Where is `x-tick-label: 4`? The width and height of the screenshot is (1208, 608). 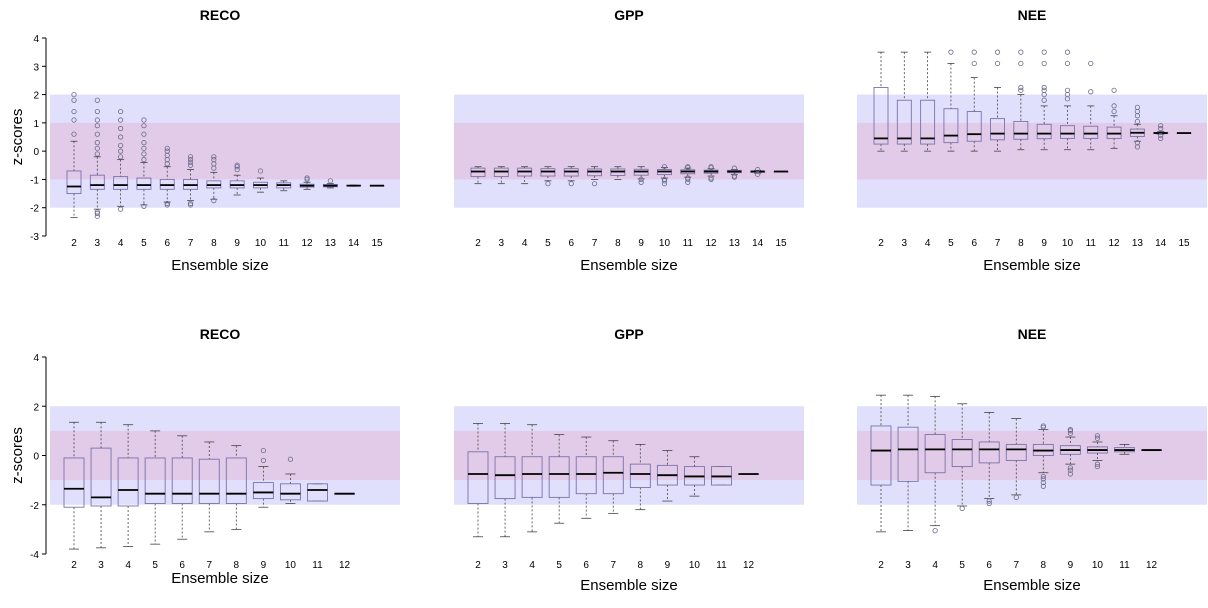 x-tick-label: 4 is located at coordinates (128, 565).